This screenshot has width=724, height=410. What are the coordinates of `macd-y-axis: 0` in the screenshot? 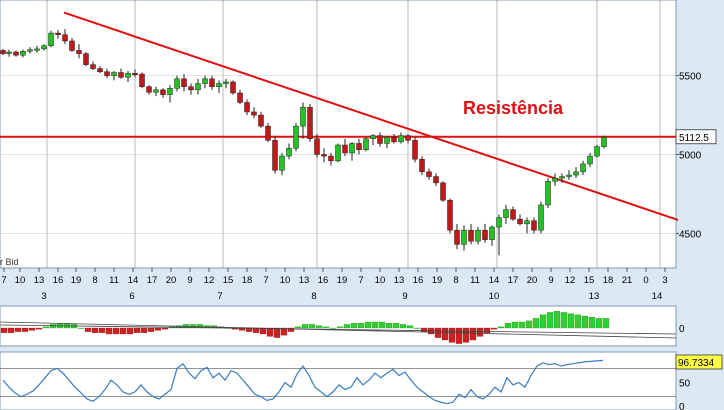 It's located at (682, 329).